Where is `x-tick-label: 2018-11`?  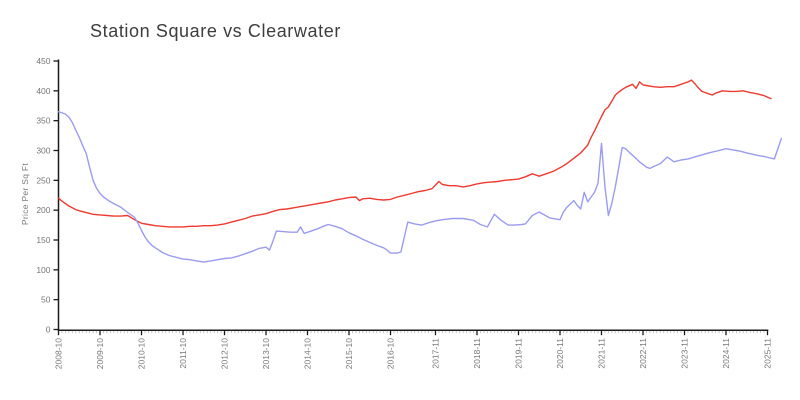 x-tick-label: 2018-11 is located at coordinates (477, 353).